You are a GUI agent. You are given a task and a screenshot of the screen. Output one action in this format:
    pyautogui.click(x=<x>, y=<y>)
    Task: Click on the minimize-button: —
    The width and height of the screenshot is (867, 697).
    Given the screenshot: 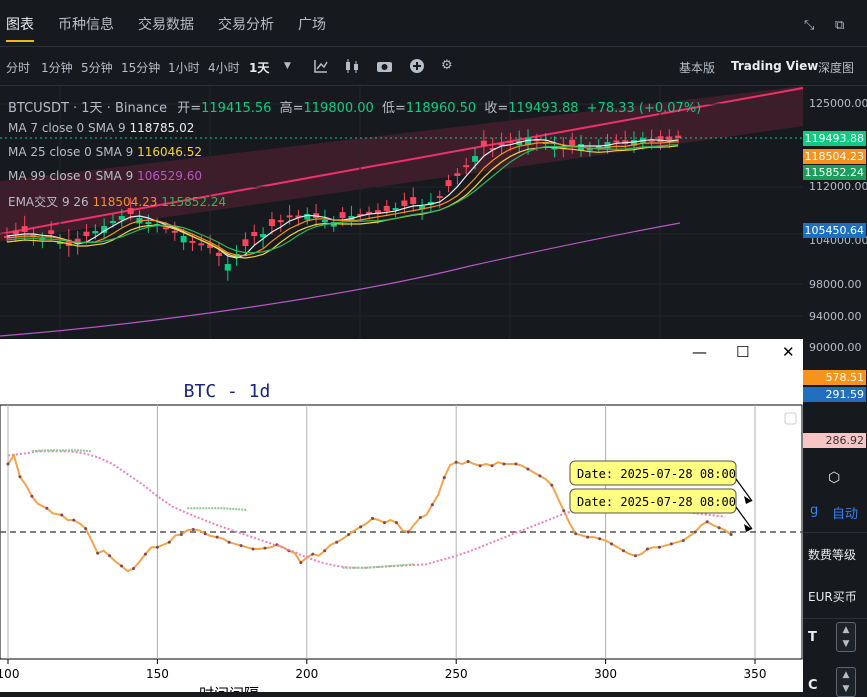 What is the action you would take?
    pyautogui.click(x=699, y=352)
    